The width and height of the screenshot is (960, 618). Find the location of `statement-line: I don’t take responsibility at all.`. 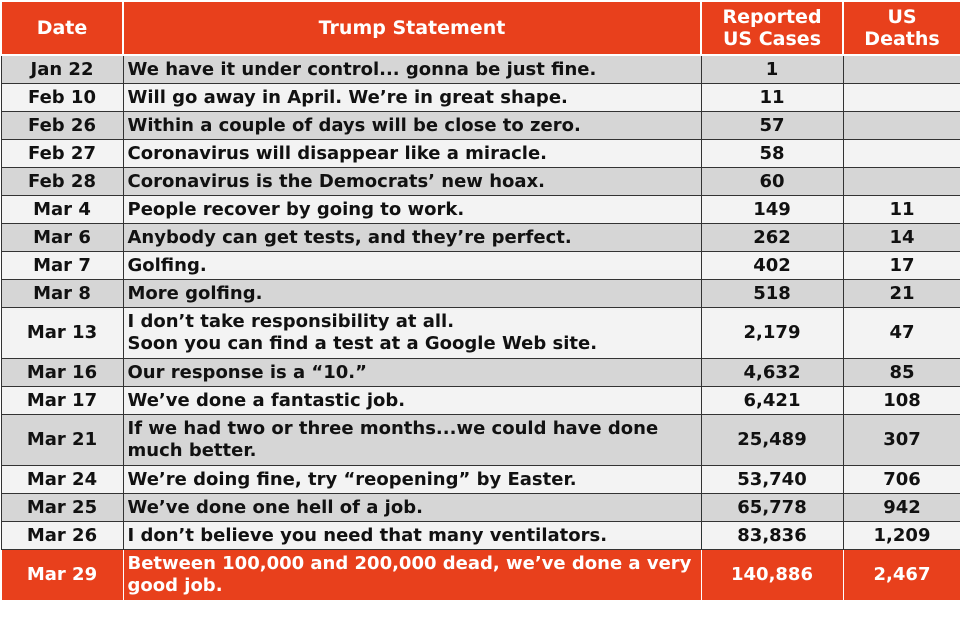

statement-line: I don’t take responsibility at all. is located at coordinates (291, 321).